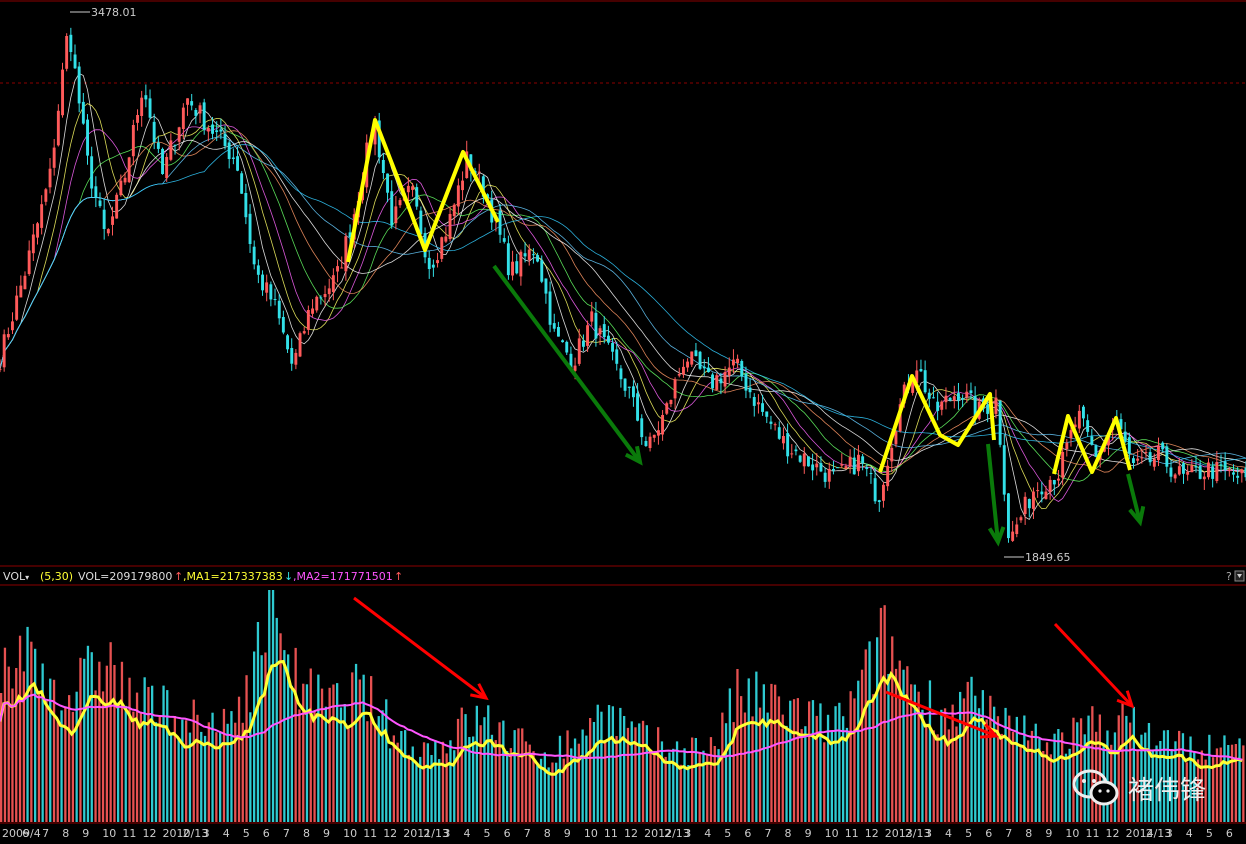 The height and width of the screenshot is (844, 1246). What do you see at coordinates (667, 833) in the screenshot?
I see `x-axis-label: 2012/13` at bounding box center [667, 833].